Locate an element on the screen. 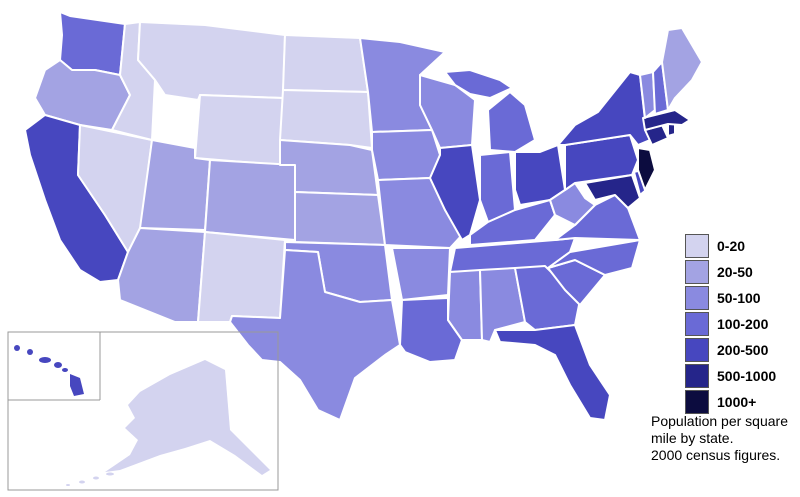 Image resolution: width=800 pixels, height=497 pixels. state-maine is located at coordinates (682, 69).